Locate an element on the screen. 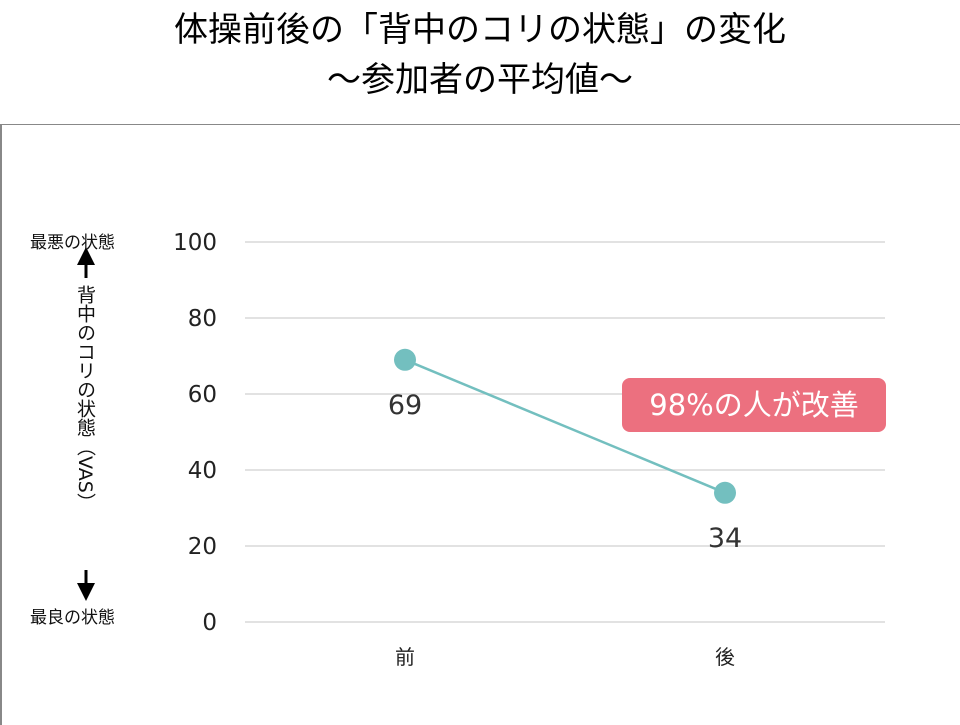 This screenshot has width=960, height=725. y-tick-label: 100 is located at coordinates (195, 243).